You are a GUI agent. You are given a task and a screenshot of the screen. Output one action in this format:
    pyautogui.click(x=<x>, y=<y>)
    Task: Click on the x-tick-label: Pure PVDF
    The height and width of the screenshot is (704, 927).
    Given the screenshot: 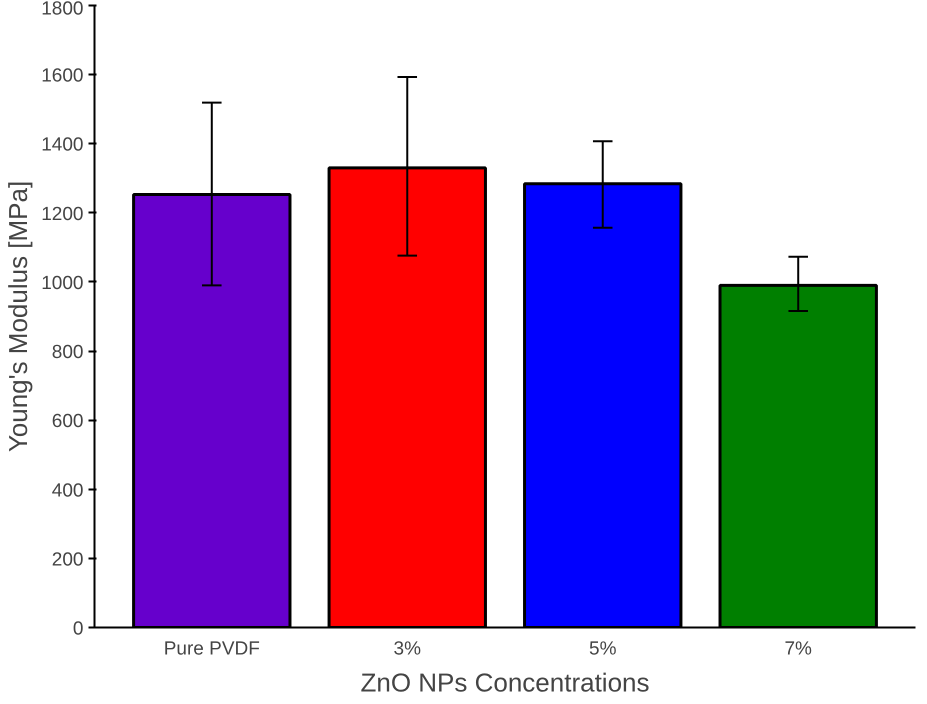 What is the action you would take?
    pyautogui.click(x=212, y=649)
    